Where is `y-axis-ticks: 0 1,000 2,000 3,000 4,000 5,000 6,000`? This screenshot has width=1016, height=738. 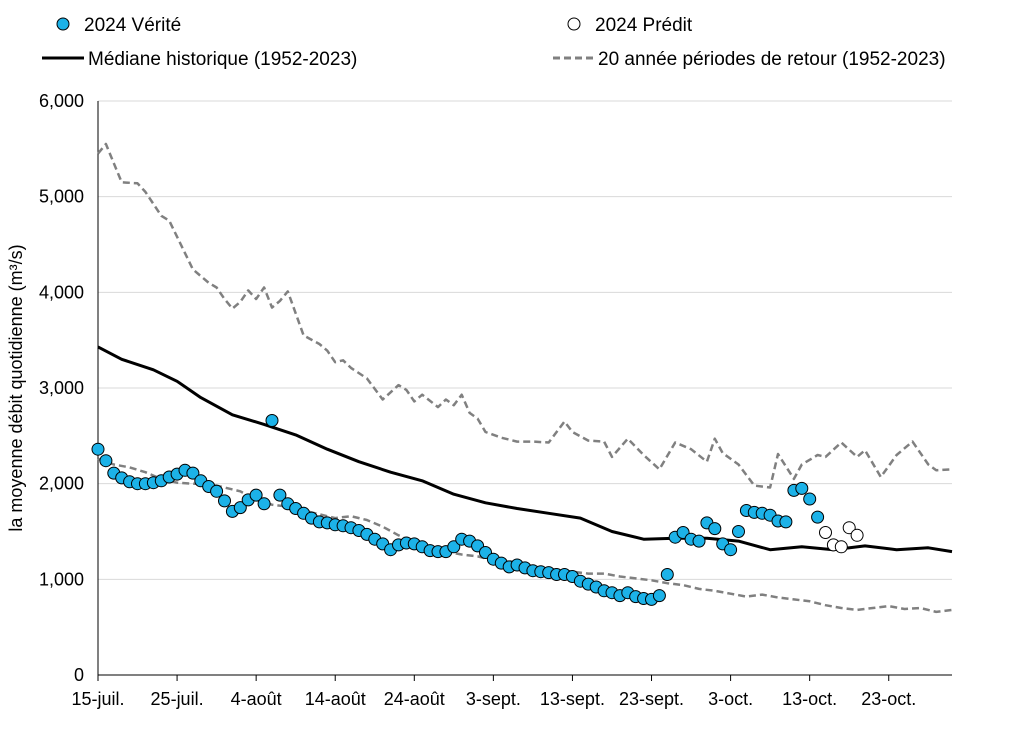
y-axis-ticks: 0 1,000 2,000 3,000 4,000 5,000 6,000 is located at coordinates (61, 388).